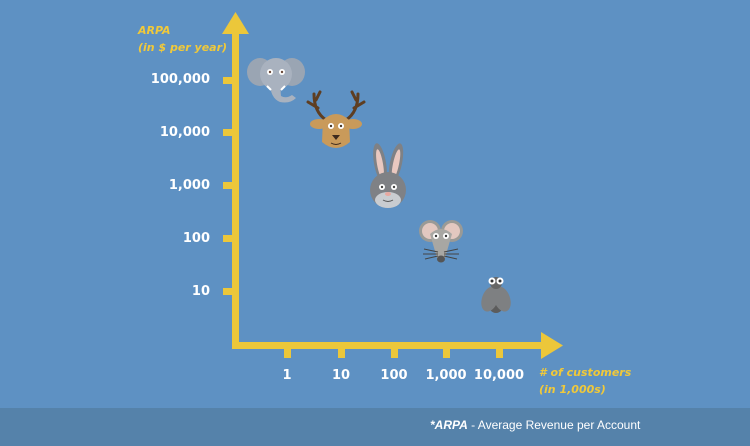 This screenshot has width=750, height=446. Describe the element at coordinates (585, 372) in the screenshot. I see `x-axis-title-line1: # of customers` at that location.